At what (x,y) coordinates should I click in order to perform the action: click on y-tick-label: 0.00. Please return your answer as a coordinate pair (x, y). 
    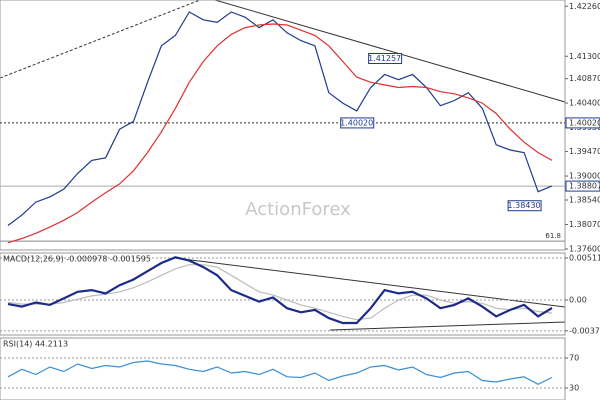
    Looking at the image, I should click on (578, 299).